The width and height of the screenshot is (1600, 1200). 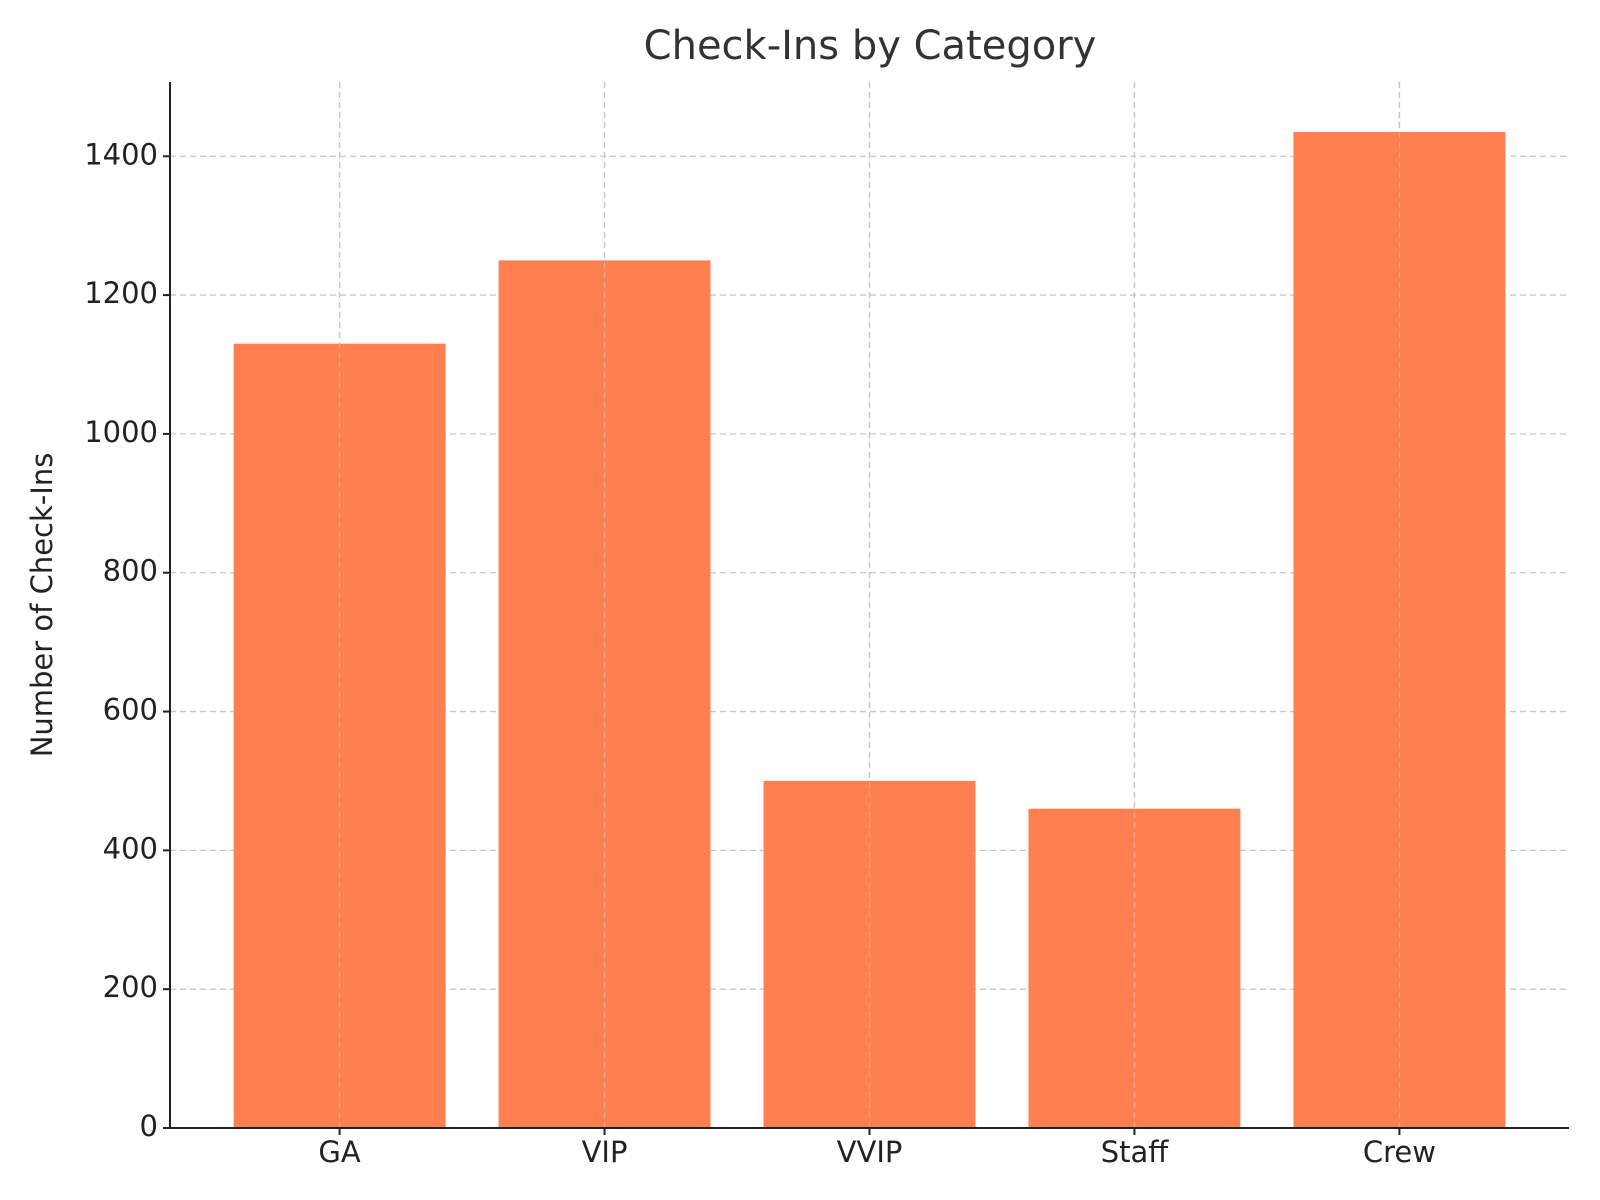 I want to click on y-tick-label: 0, so click(x=149, y=1126).